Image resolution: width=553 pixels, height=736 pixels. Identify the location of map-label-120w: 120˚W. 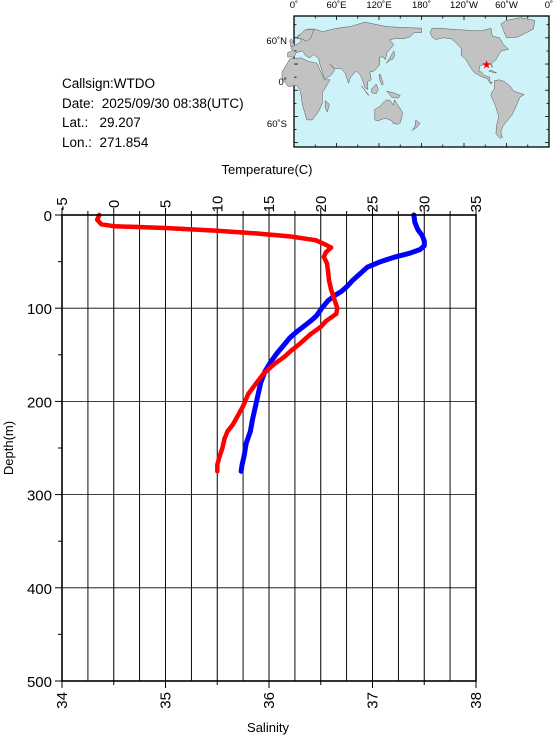
(464, 5).